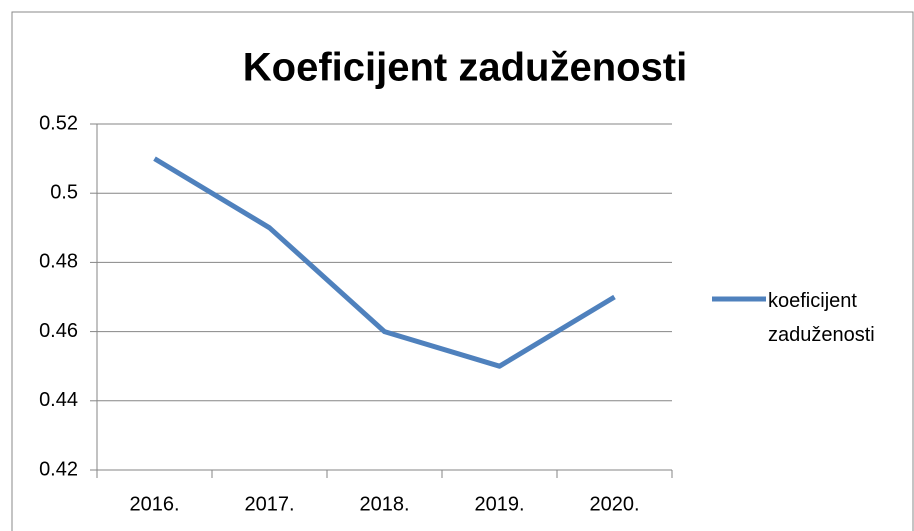 The height and width of the screenshot is (531, 914). I want to click on legend-label: koeficijent zaduženosti, so click(821, 318).